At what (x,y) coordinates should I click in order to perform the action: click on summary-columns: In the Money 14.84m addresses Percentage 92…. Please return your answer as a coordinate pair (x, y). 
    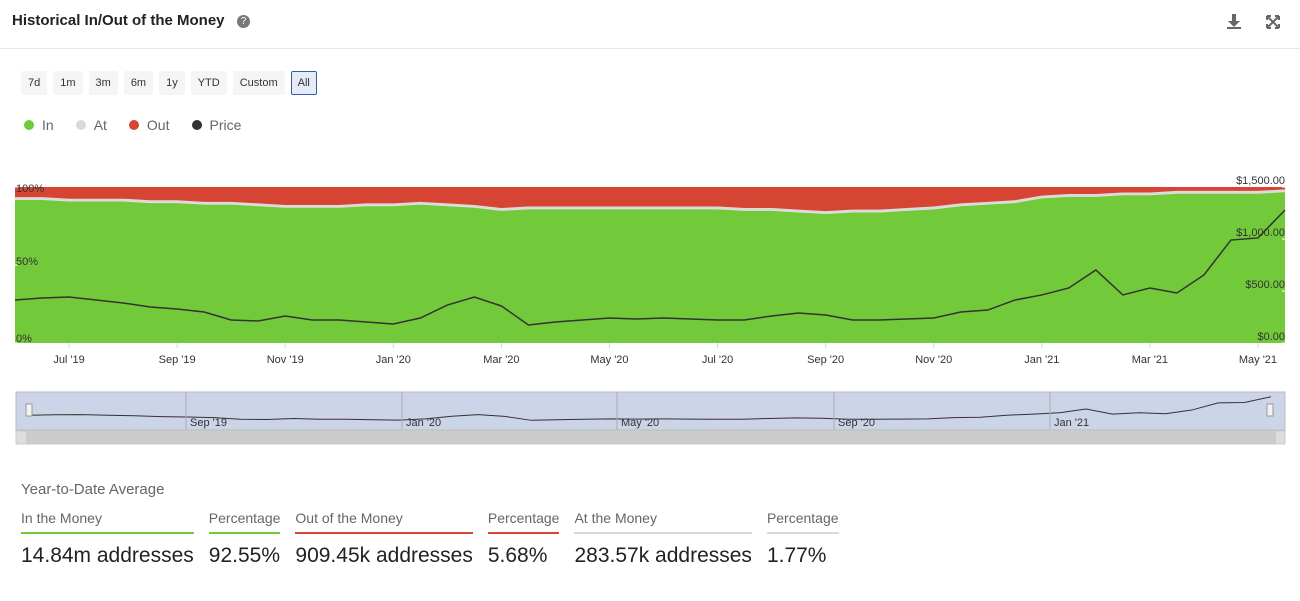
    Looking at the image, I should click on (430, 539).